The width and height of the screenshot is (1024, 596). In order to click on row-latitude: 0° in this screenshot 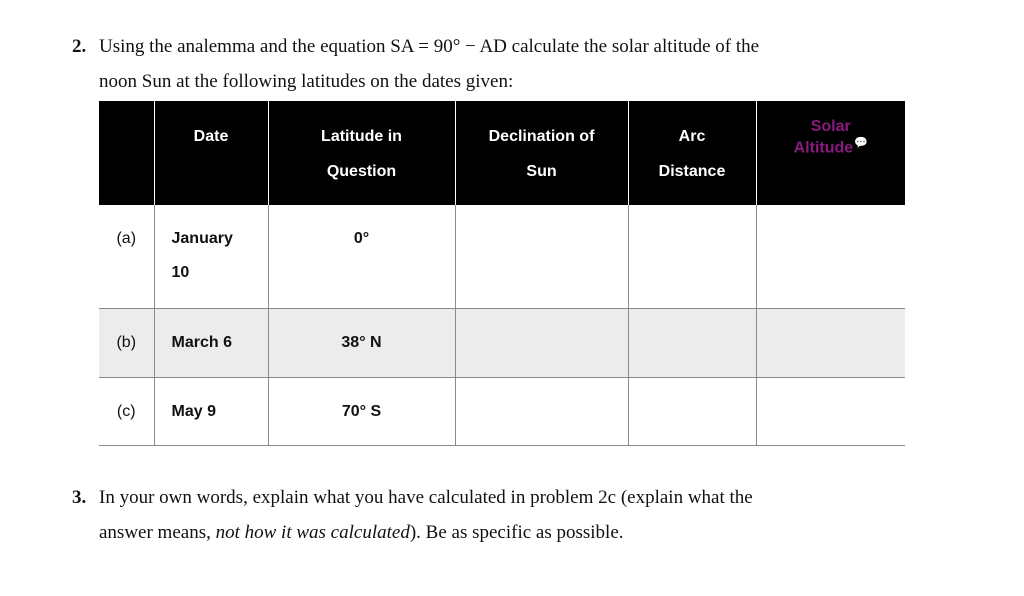, I will do `click(361, 257)`.